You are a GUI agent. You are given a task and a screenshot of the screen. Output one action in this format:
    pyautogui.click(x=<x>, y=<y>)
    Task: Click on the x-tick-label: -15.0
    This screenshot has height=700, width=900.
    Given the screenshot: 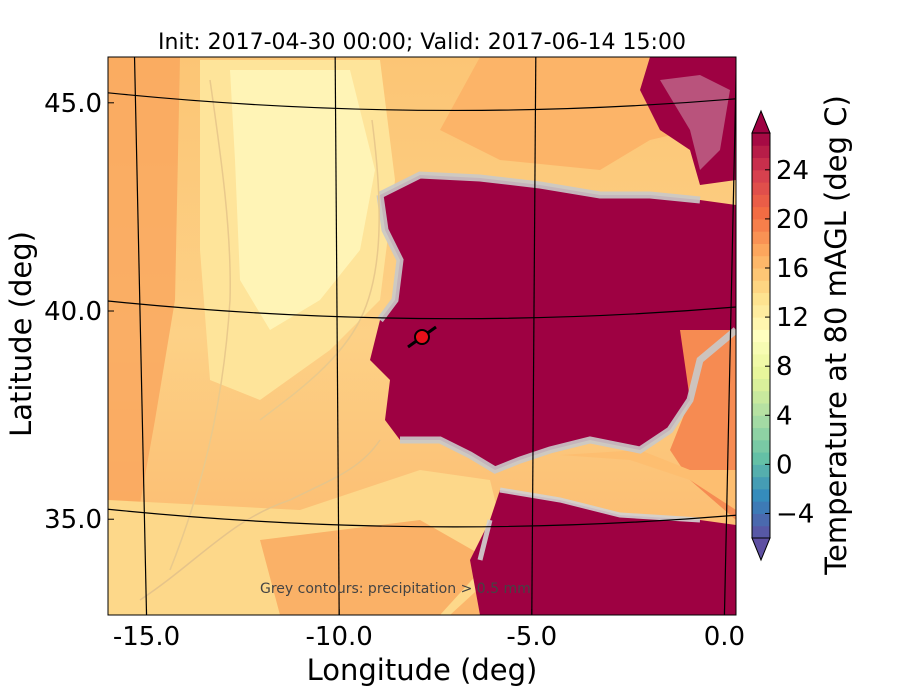 What is the action you would take?
    pyautogui.click(x=146, y=637)
    